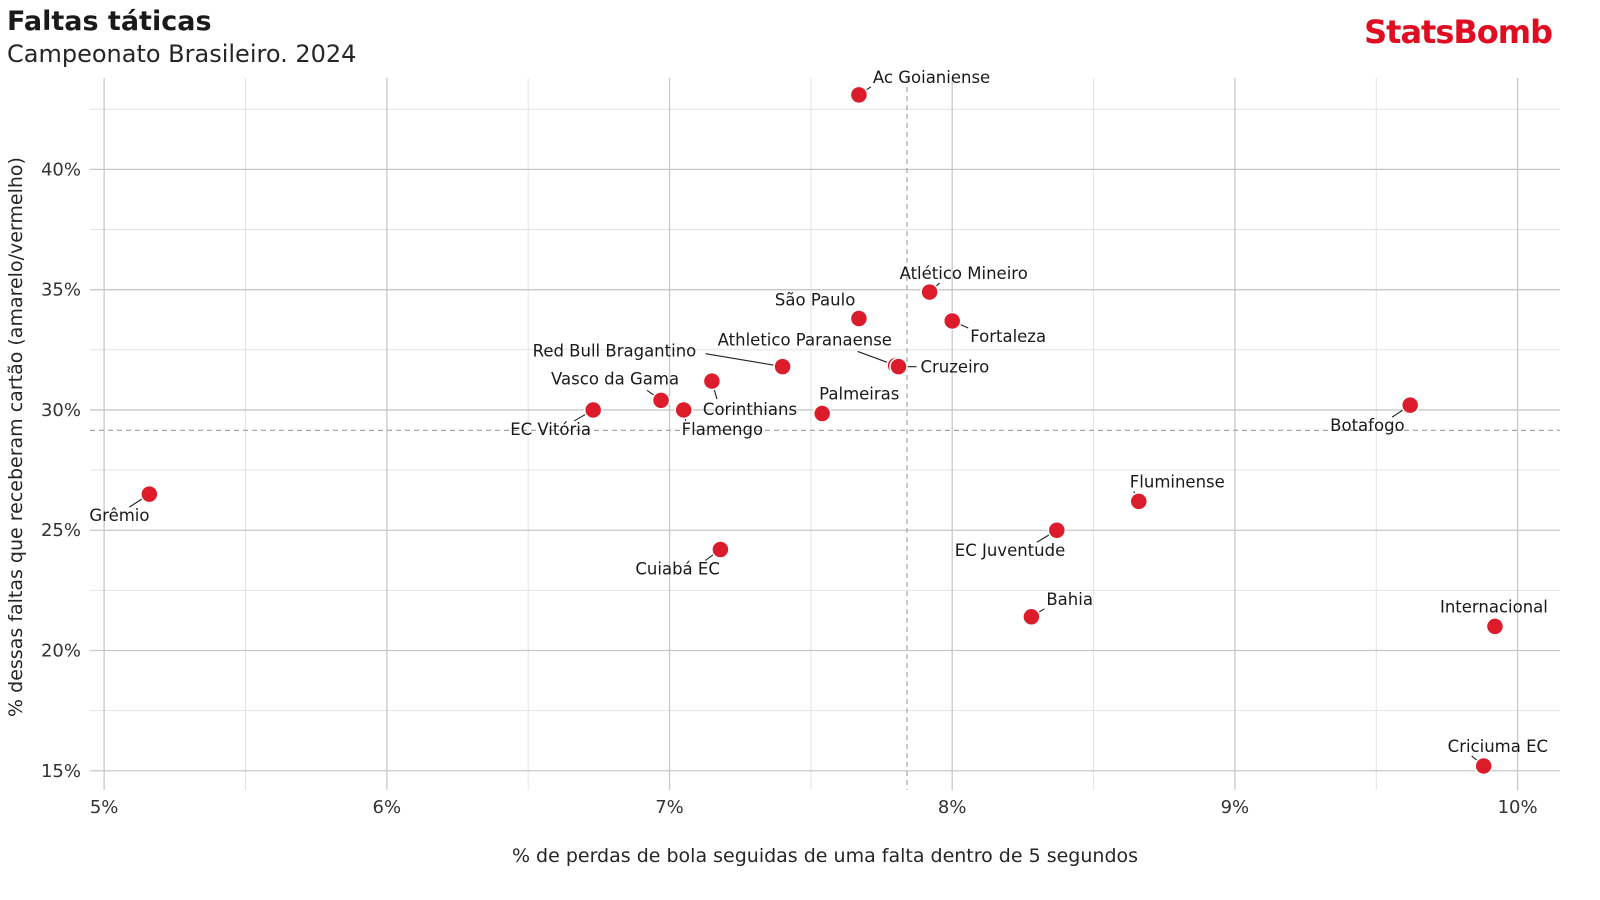 This screenshot has height=900, width=1600. Describe the element at coordinates (1008, 336) in the screenshot. I see `point-label: Fortaleza` at that location.